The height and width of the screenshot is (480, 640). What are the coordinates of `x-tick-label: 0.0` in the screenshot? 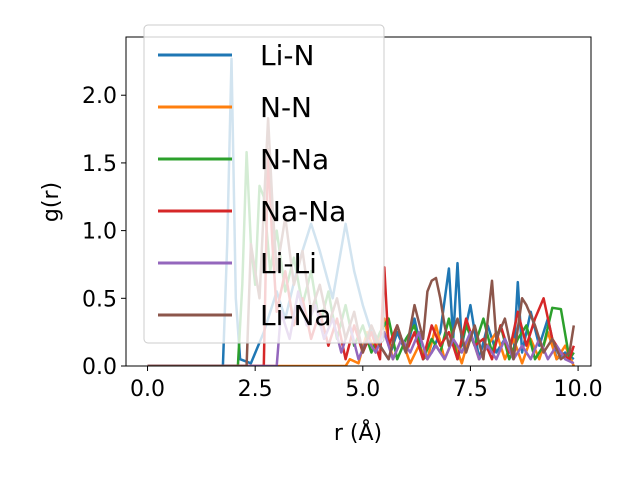 It's located at (147, 389).